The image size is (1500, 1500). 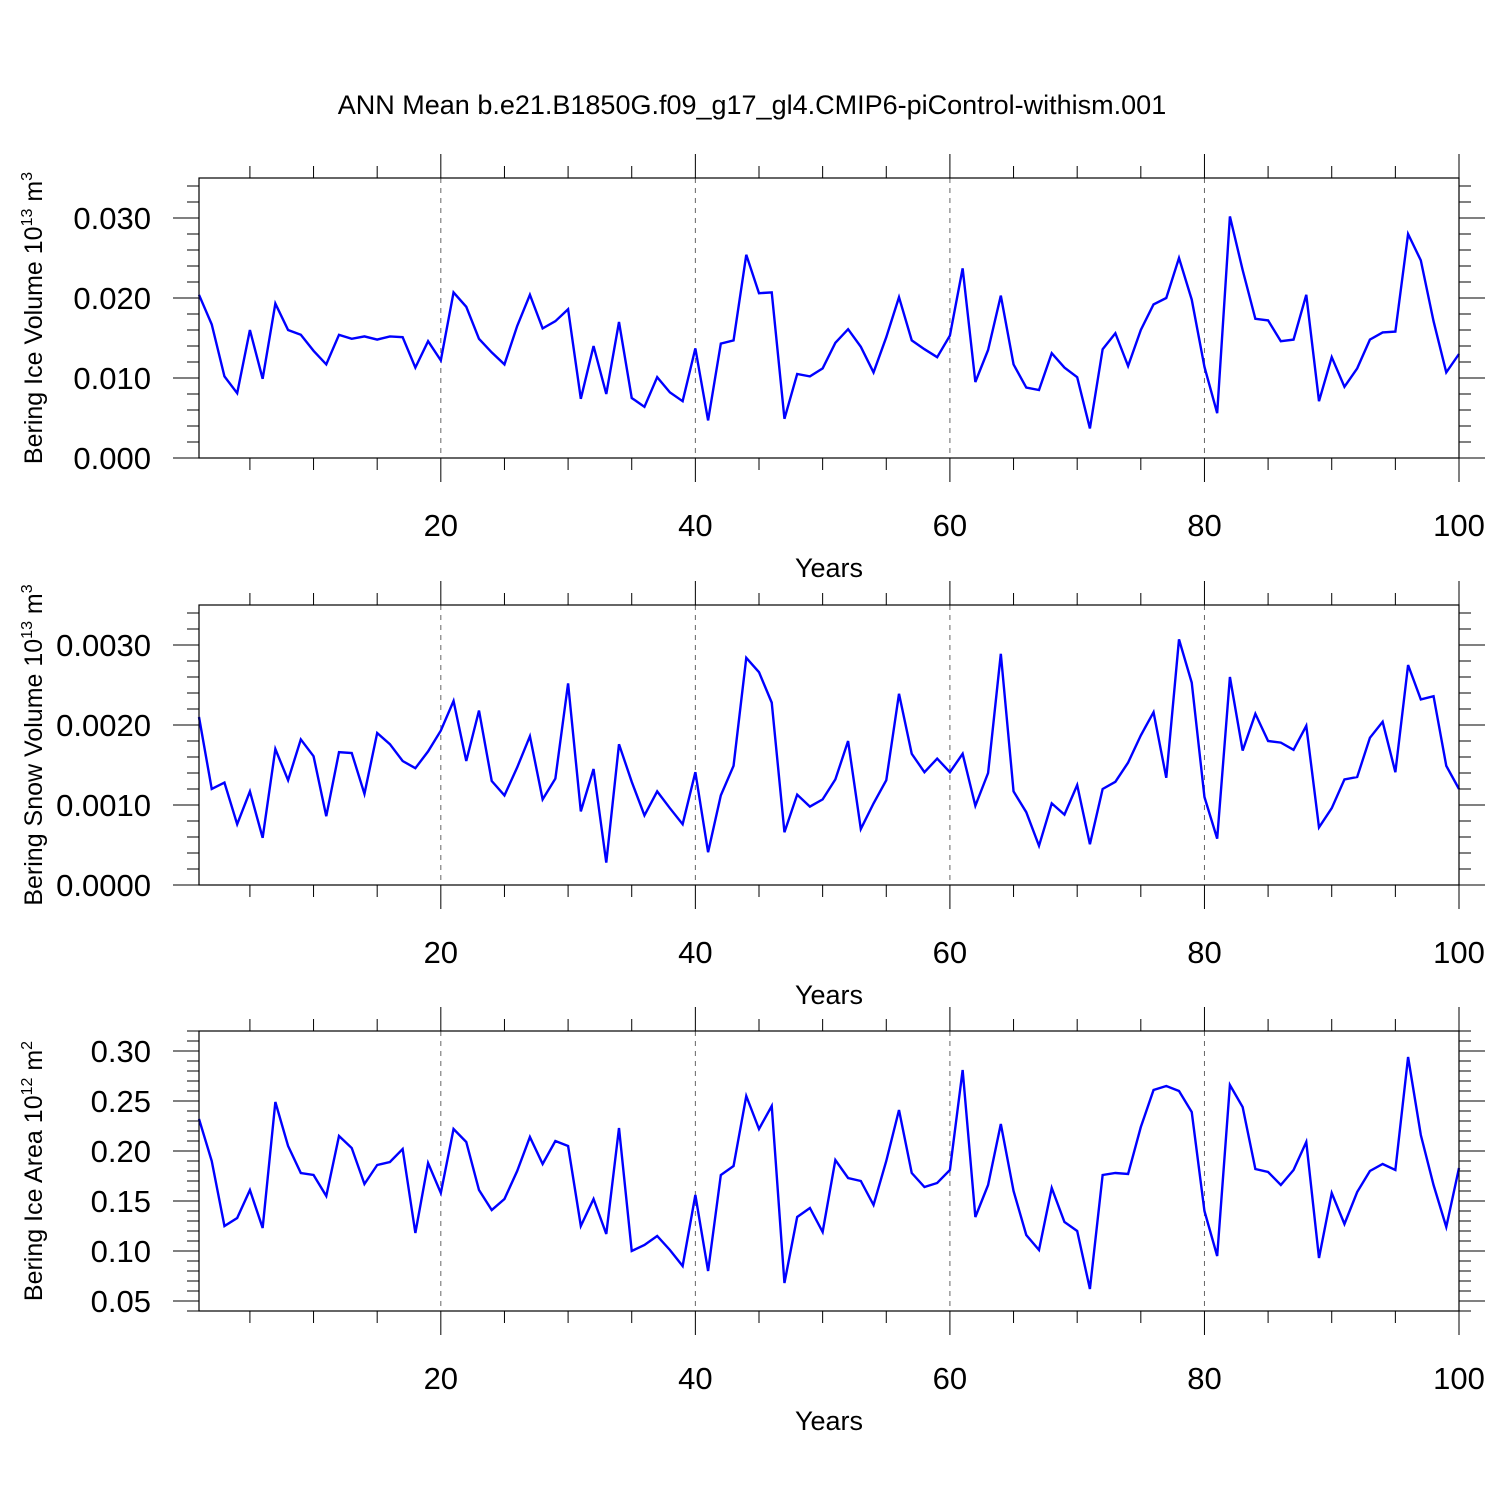 I want to click on y-tick-label: 0.0000, so click(x=103, y=885).